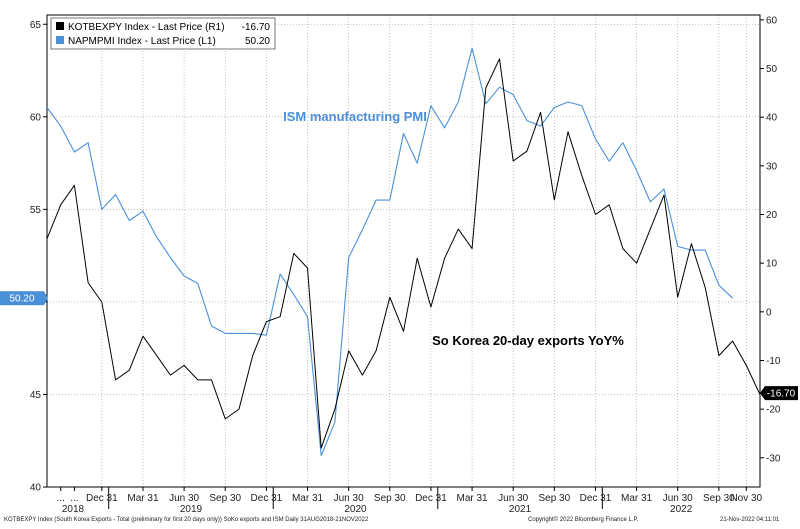 The height and width of the screenshot is (529, 800). I want to click on right-tick-label: 0, so click(769, 312).